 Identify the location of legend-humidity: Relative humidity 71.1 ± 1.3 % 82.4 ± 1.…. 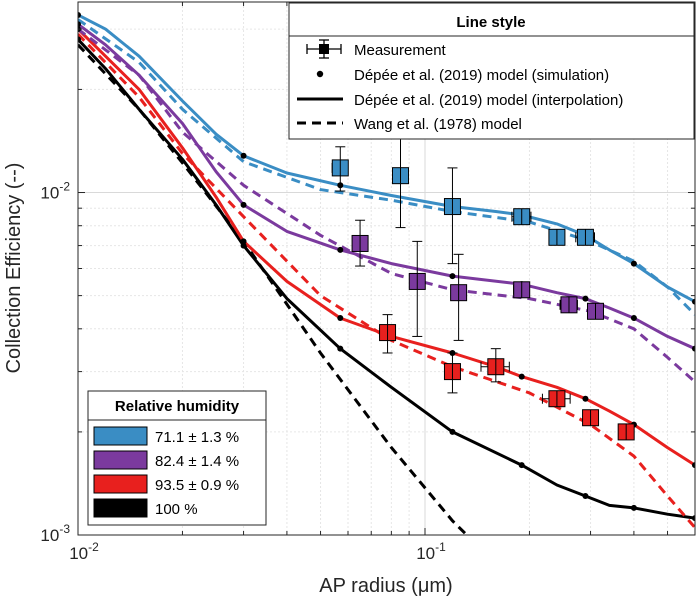
(177, 458).